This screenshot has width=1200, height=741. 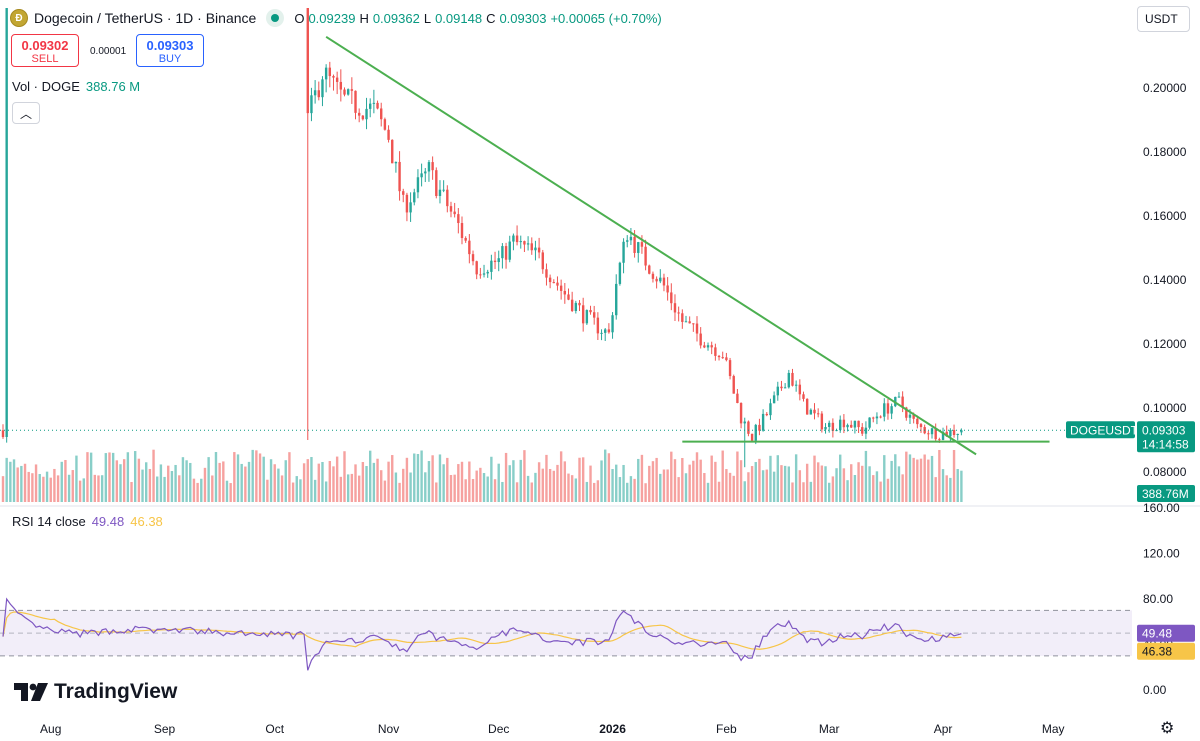 I want to click on time-tick-label: Apr, so click(x=943, y=729).